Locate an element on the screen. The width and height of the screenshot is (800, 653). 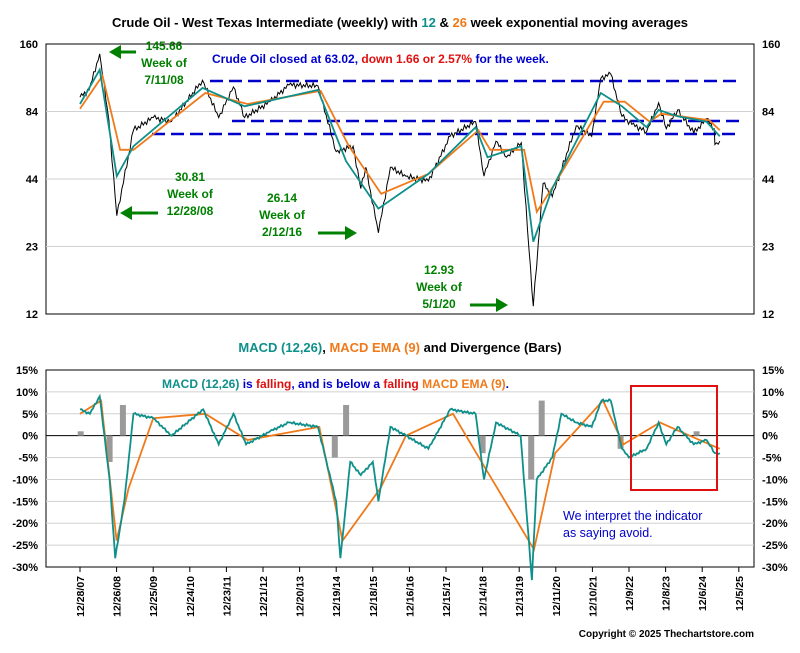
x-tick-label: 12/6/24 is located at coordinates (703, 593).